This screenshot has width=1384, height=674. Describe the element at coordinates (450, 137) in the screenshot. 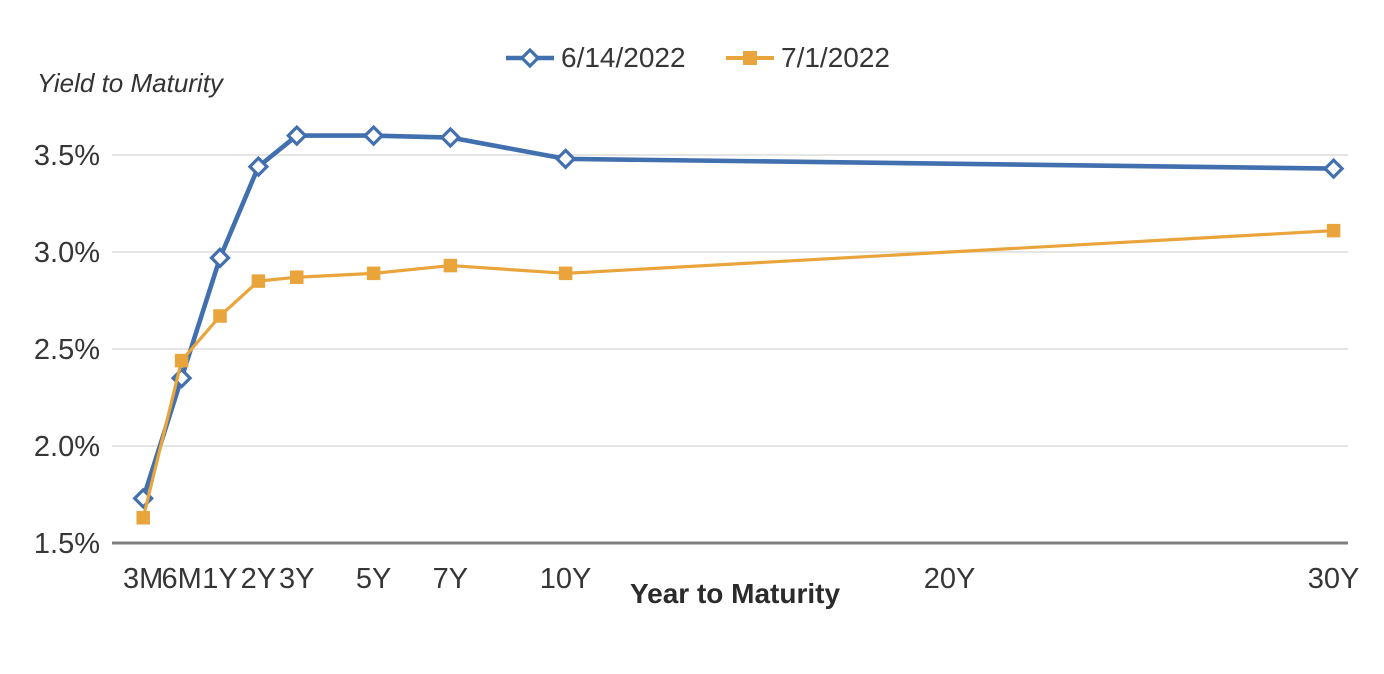

I see `marker-6/14/2022-7Y` at that location.